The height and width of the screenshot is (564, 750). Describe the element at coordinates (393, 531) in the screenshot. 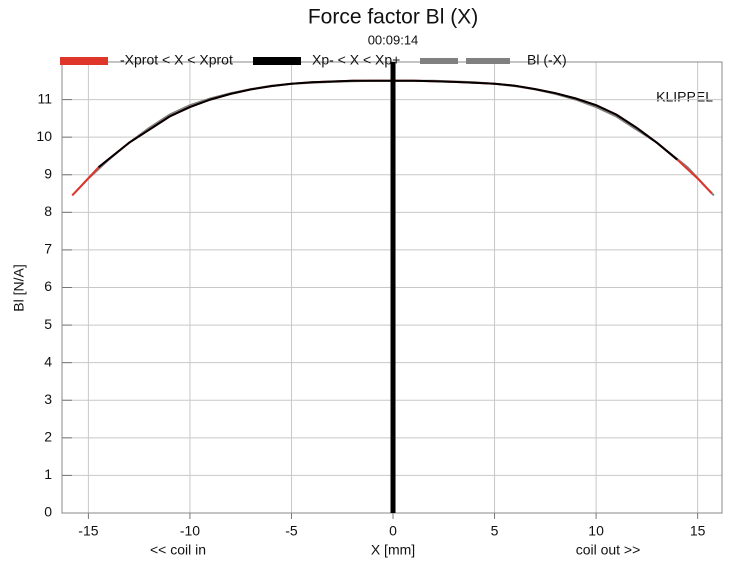

I see `x-tick-label: 0` at that location.